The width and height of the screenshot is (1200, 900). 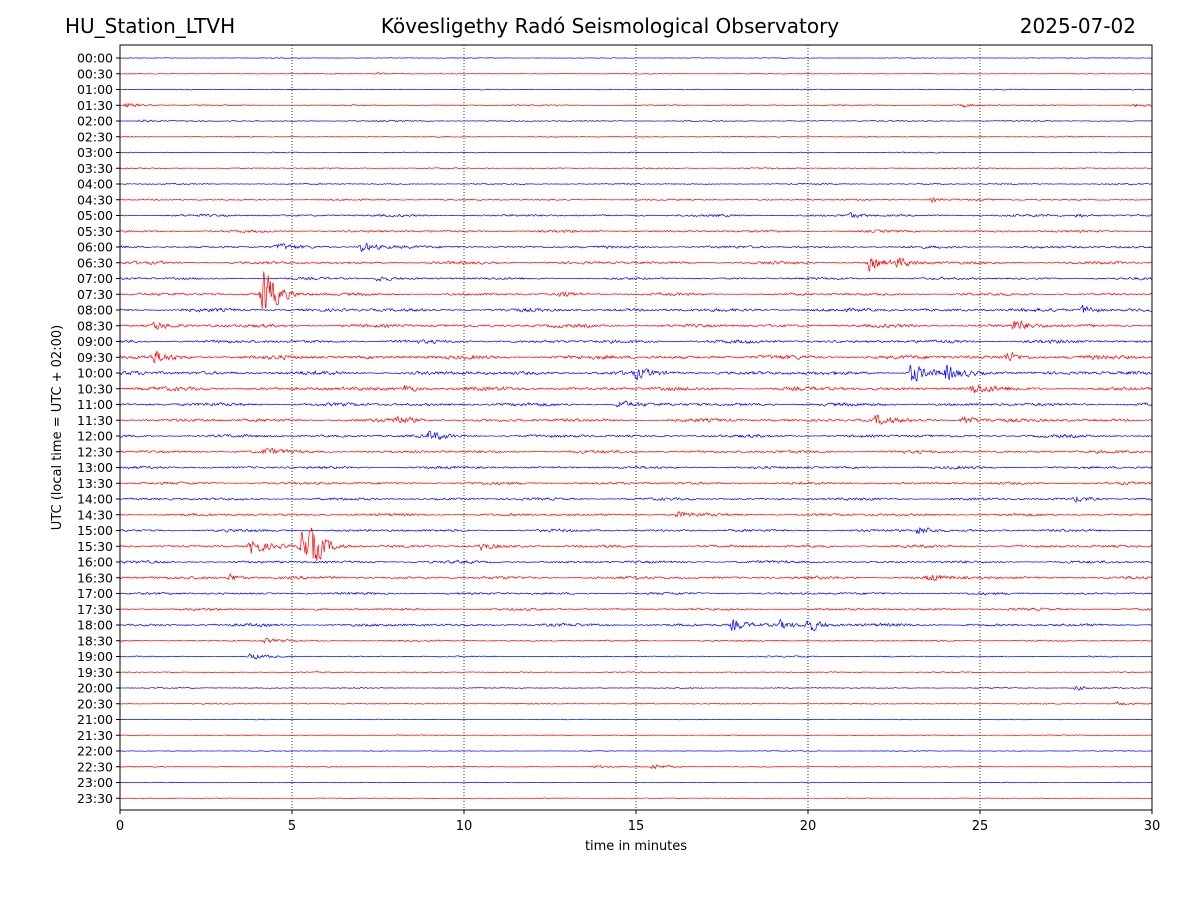 I want to click on y-tick-label: 06:30, so click(x=95, y=262).